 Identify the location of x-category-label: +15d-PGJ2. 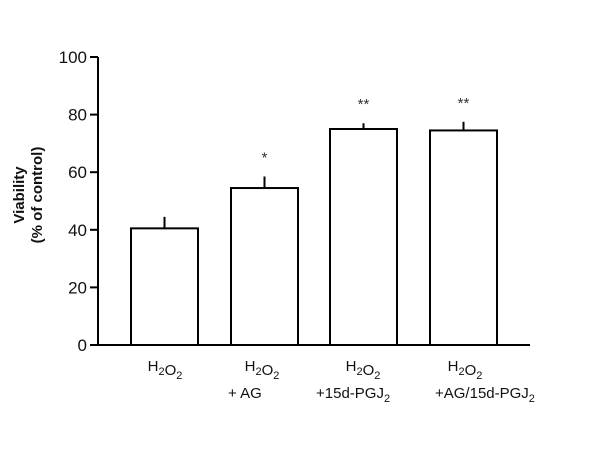
(353, 395).